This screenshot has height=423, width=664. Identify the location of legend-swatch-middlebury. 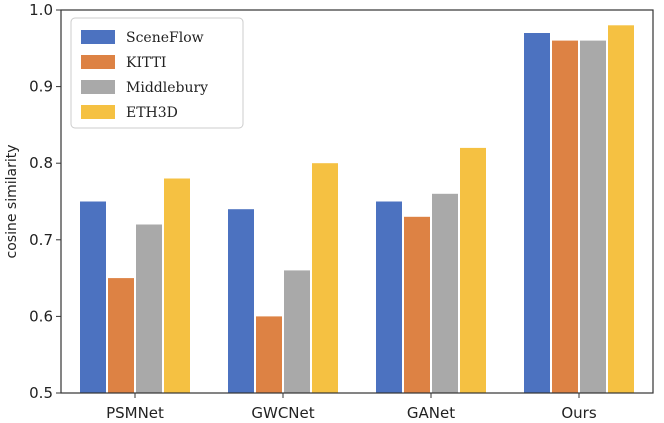
(98, 87).